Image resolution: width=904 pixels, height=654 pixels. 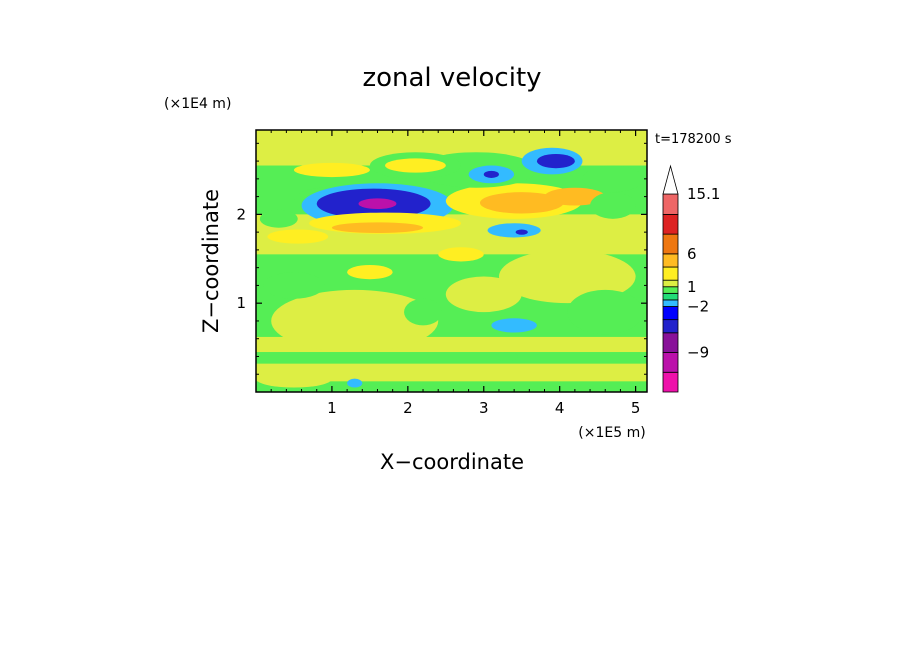 I want to click on y-tick-label-0: 1, so click(x=241, y=303).